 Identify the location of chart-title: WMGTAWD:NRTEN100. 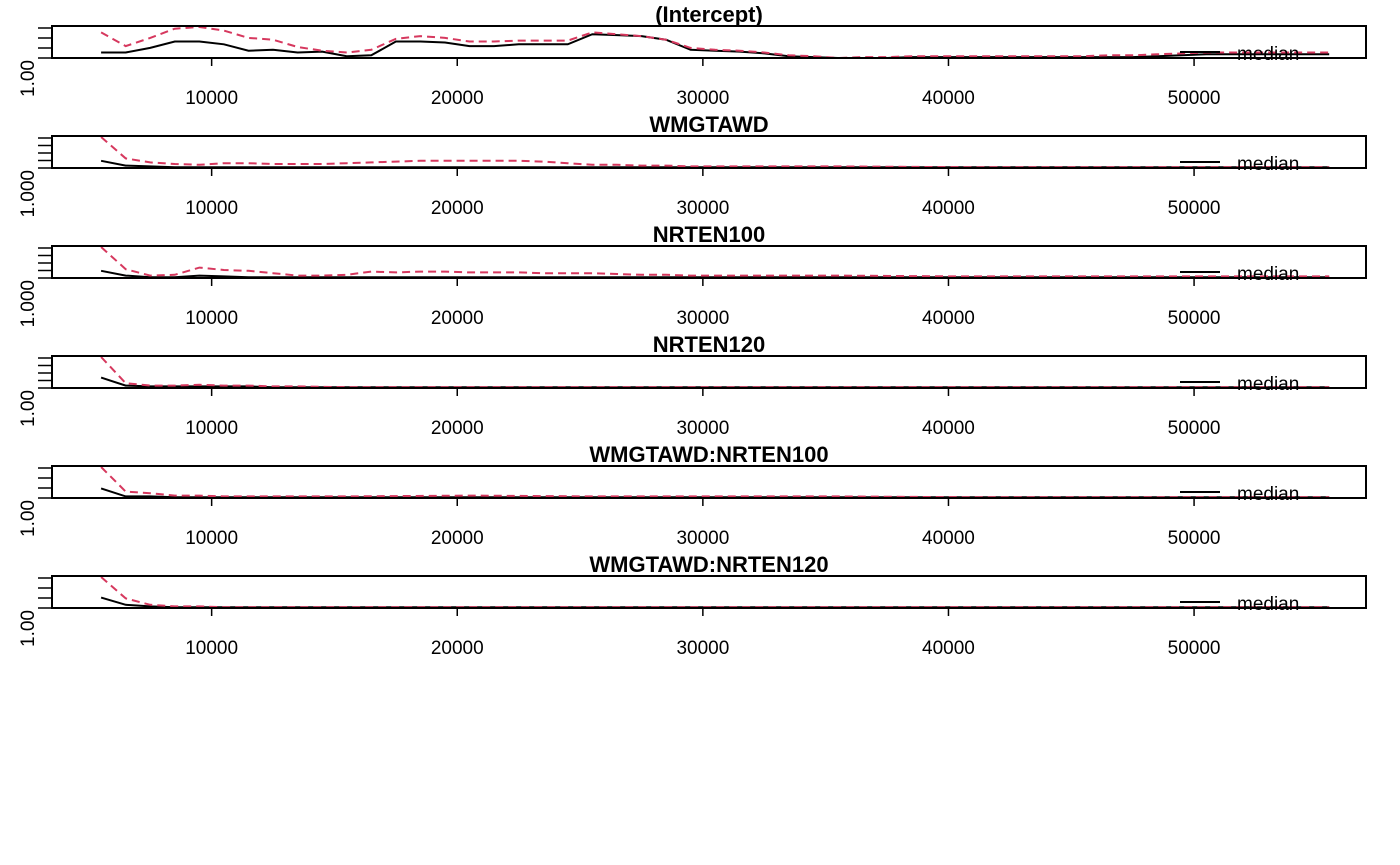
(708, 454).